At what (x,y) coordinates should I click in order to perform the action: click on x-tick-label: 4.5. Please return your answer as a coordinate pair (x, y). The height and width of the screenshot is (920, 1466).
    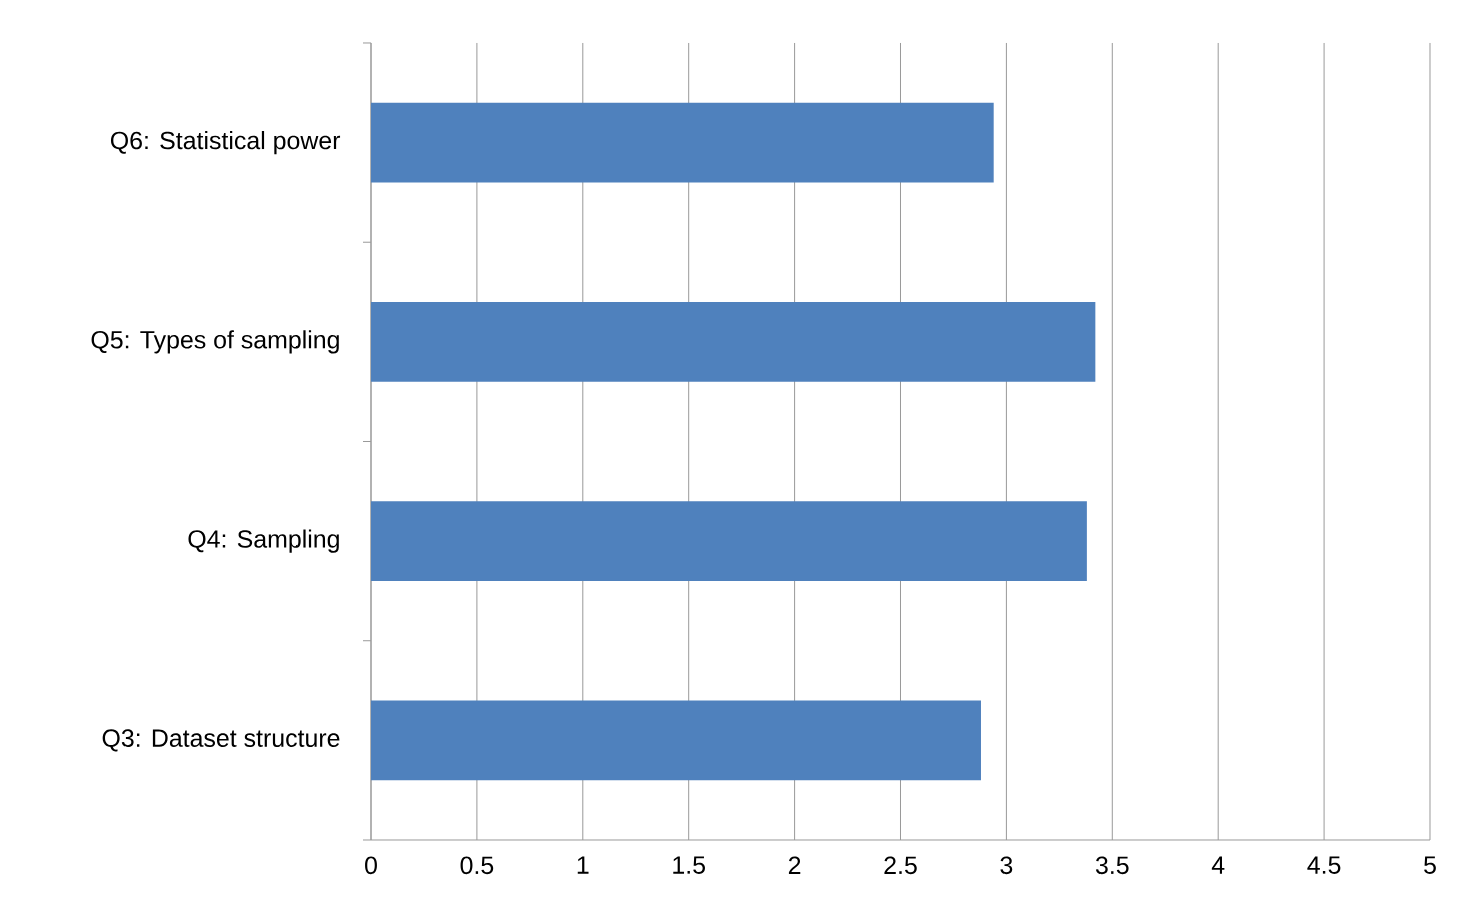
    Looking at the image, I should click on (1324, 865).